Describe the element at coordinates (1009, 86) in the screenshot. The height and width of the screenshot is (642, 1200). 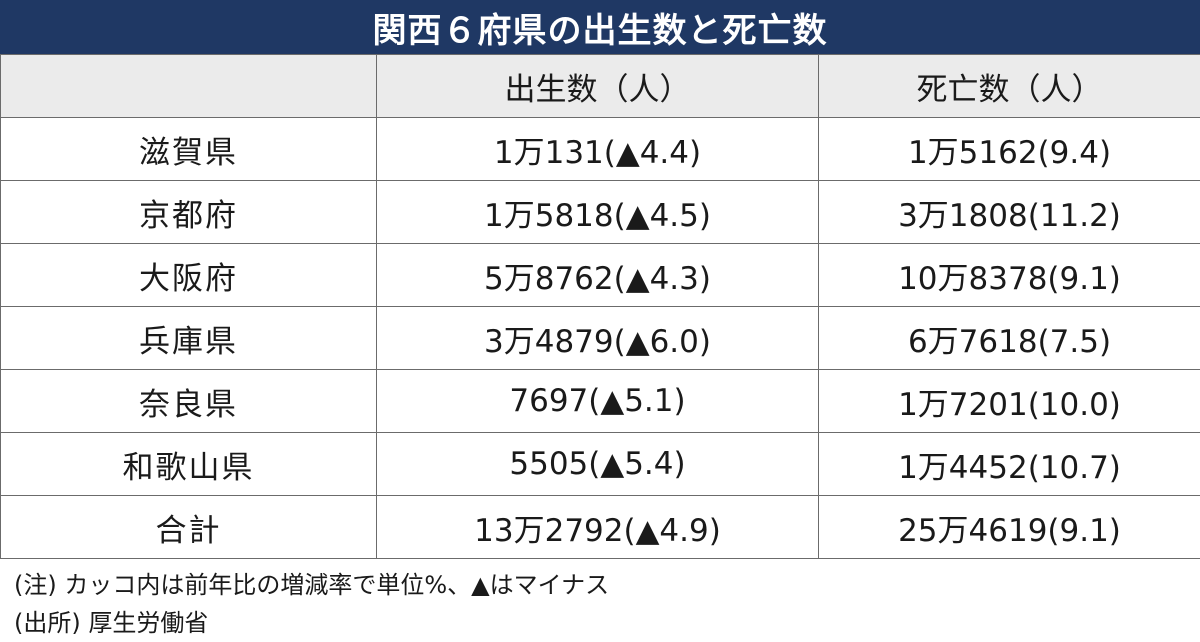
I see `header-cell-deaths: 死亡数（人）` at that location.